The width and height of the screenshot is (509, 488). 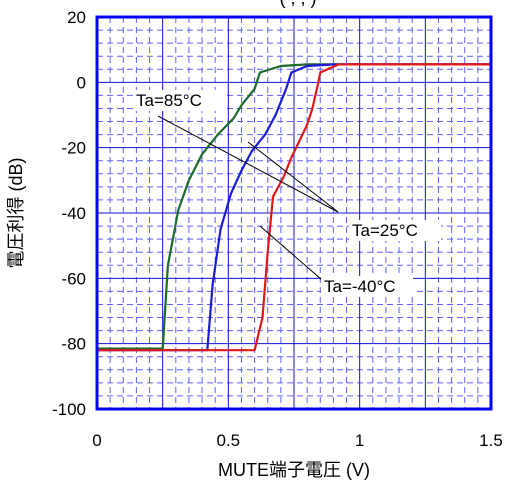 I want to click on x-tick-label: 1, so click(x=359, y=440).